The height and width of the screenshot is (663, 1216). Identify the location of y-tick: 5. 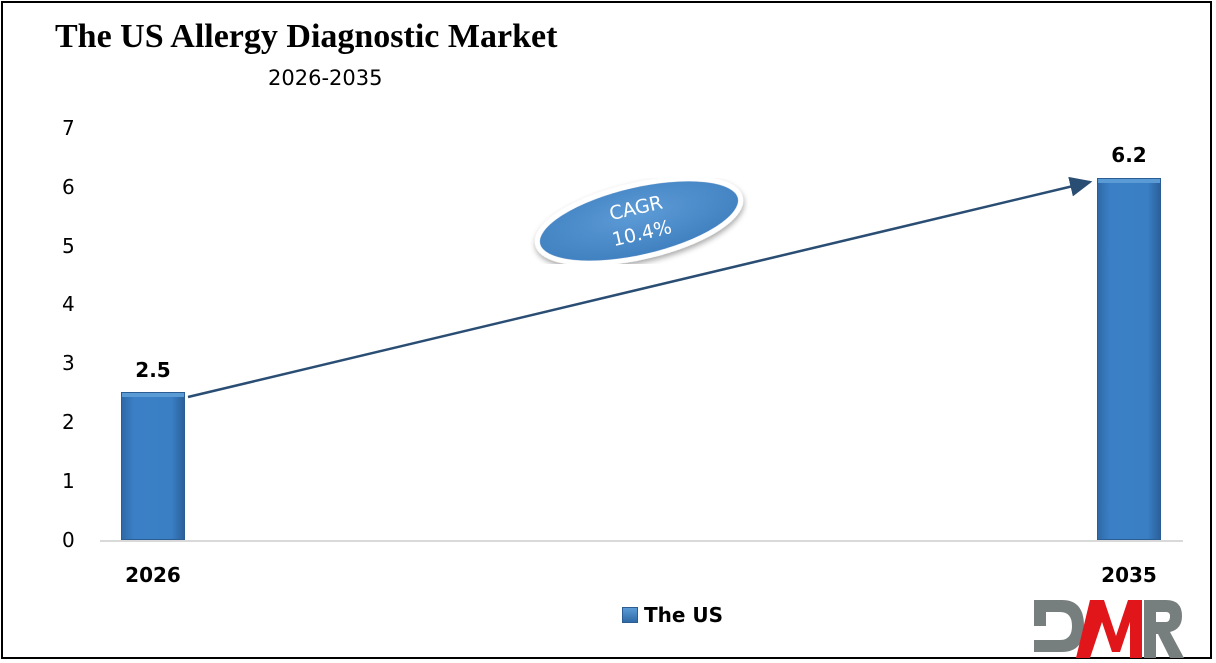
(68, 246).